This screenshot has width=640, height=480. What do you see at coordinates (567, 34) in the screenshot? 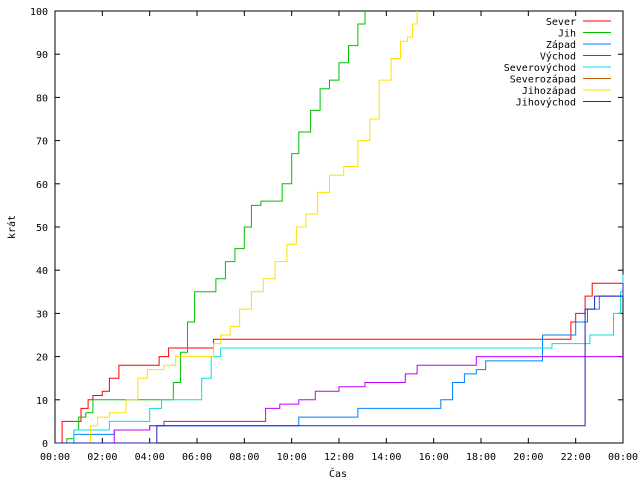
I see `legend-label: Jih` at bounding box center [567, 34].